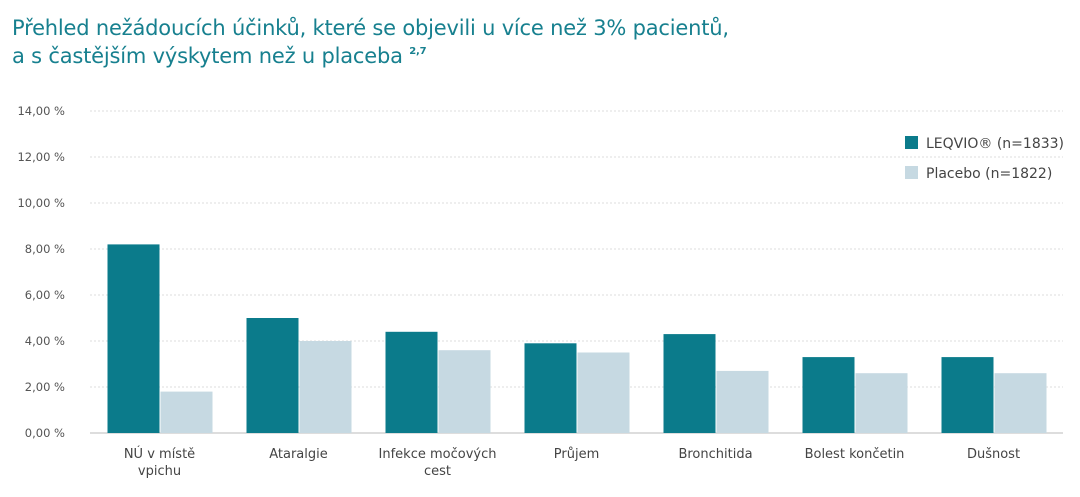  I want to click on y-tick-label: 4,00 %, so click(45, 341).